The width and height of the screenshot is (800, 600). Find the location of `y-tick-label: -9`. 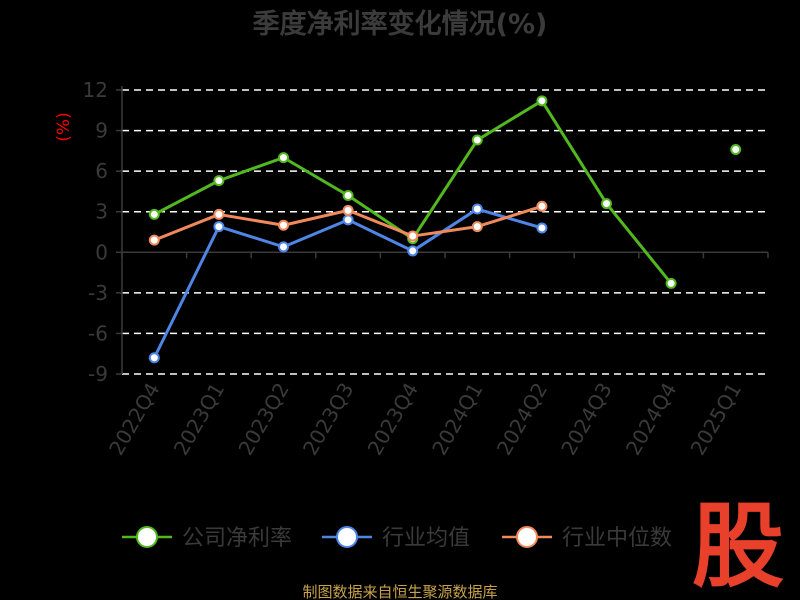

y-tick-label: -9 is located at coordinates (98, 374).